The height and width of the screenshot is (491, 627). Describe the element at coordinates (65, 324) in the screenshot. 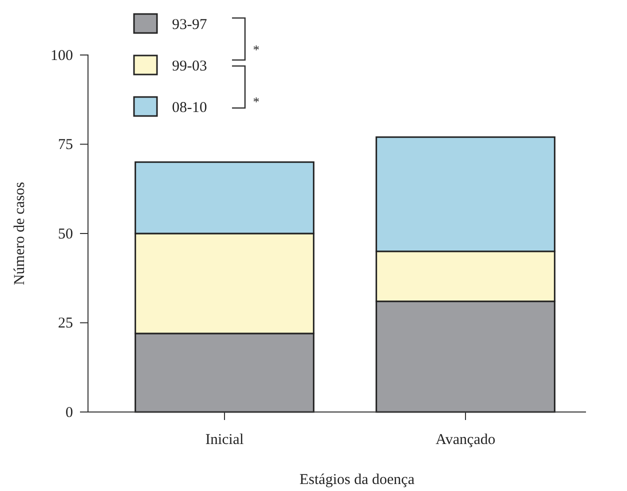

I see `y-tick-label: 25` at that location.